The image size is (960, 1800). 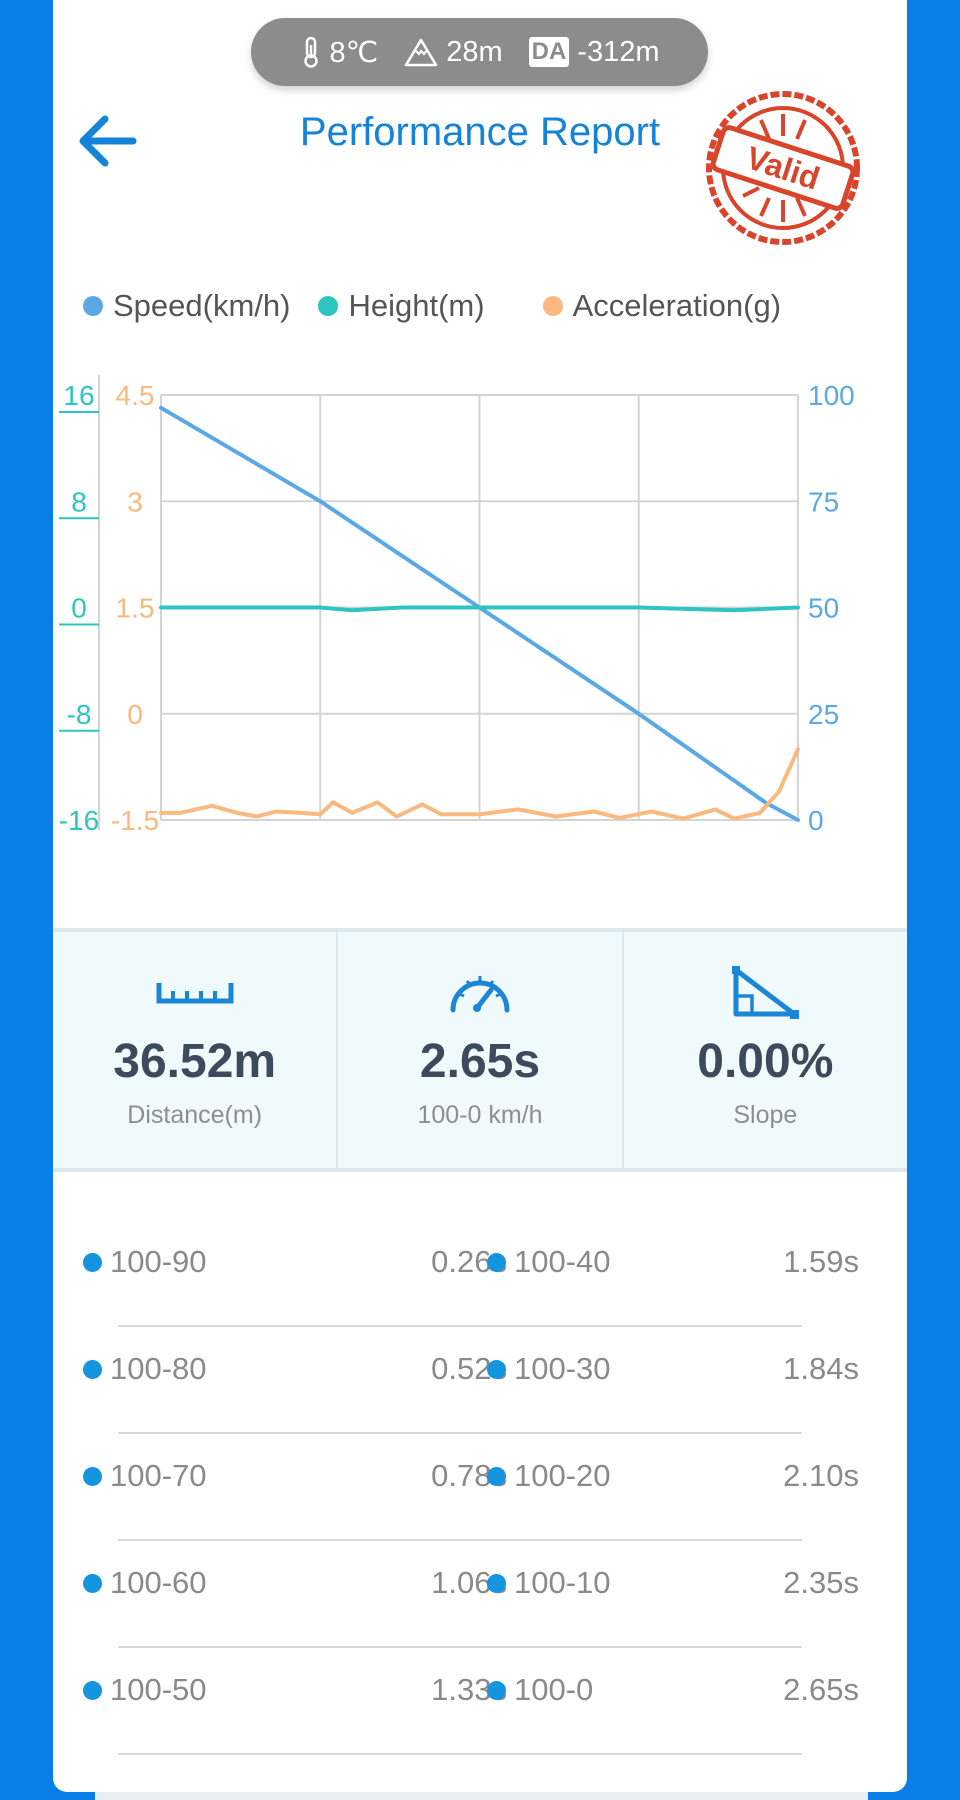 I want to click on legend-height: Height(m), so click(x=401, y=306).